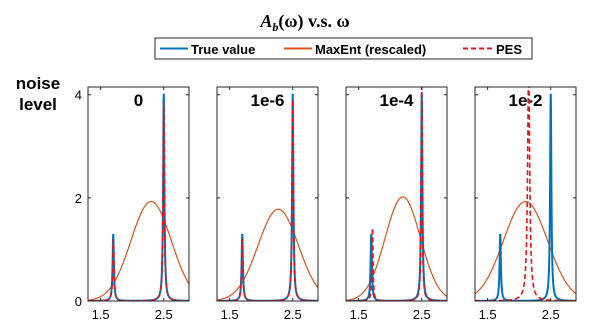 This screenshot has width=589, height=326. Describe the element at coordinates (551, 314) in the screenshot. I see `x-tick-label-3-1: 2.5` at that location.